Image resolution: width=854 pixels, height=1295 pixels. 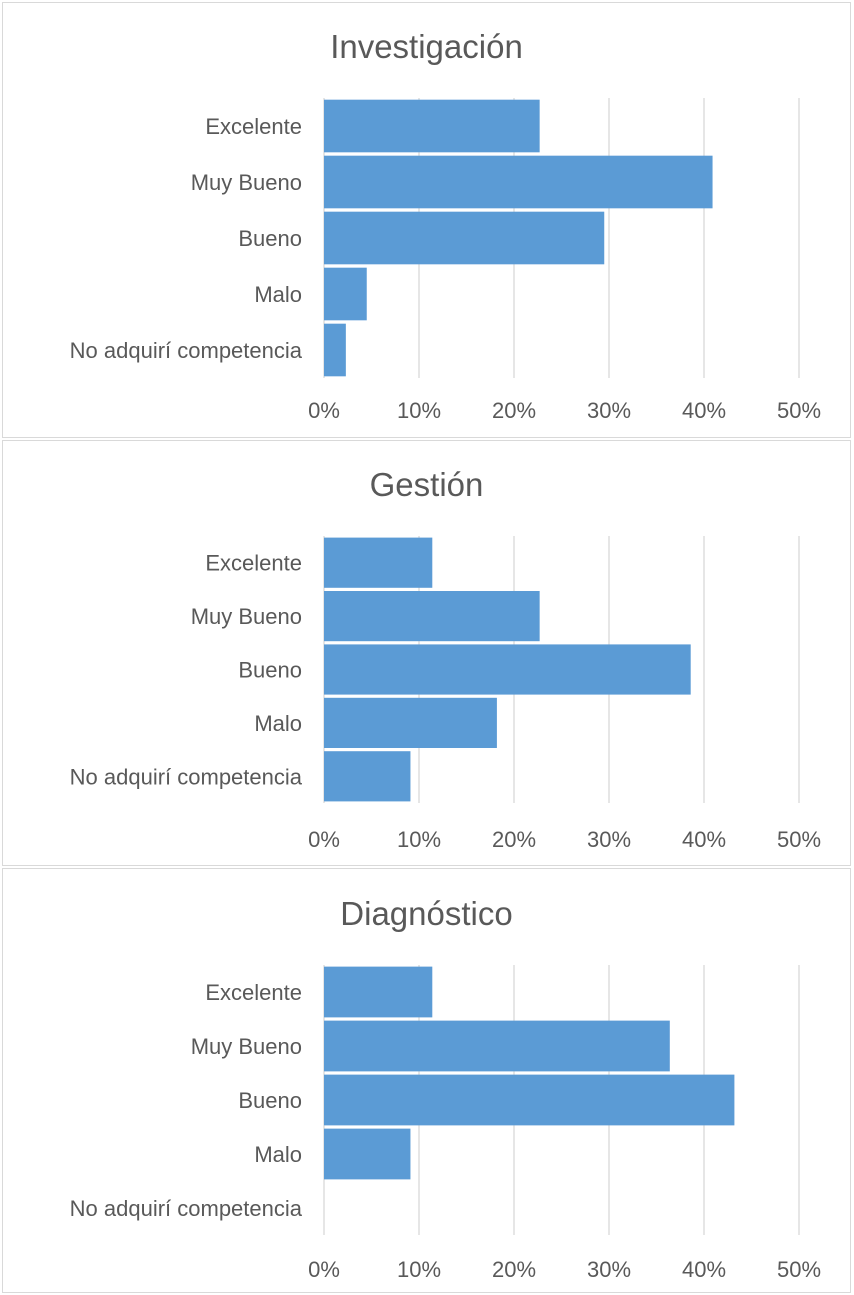 I want to click on chart-title: Gestión, so click(x=427, y=484).